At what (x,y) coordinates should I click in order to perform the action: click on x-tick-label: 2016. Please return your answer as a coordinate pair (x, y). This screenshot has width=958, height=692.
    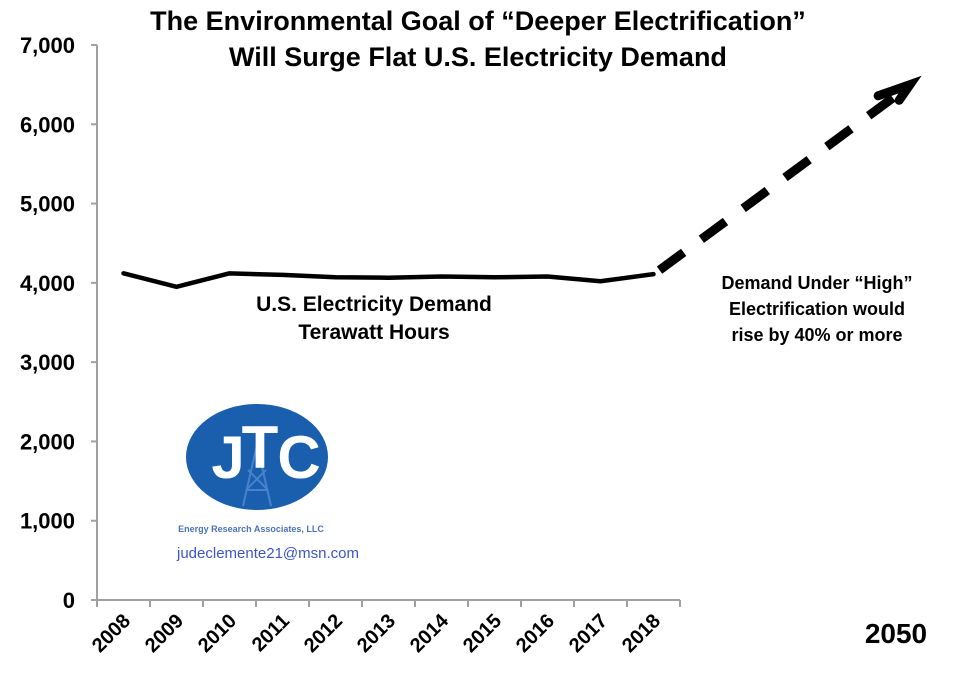
    Looking at the image, I should click on (535, 633).